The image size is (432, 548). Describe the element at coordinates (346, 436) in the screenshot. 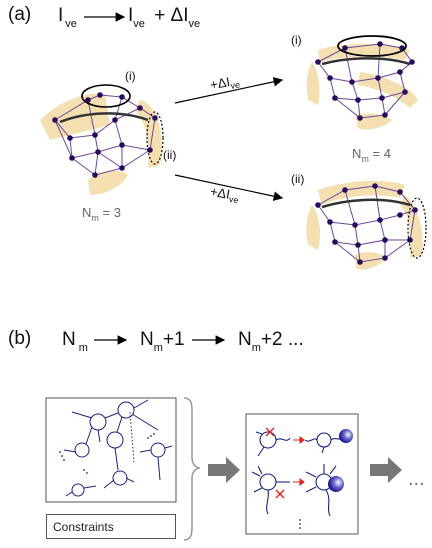

I see `sphere-top` at that location.